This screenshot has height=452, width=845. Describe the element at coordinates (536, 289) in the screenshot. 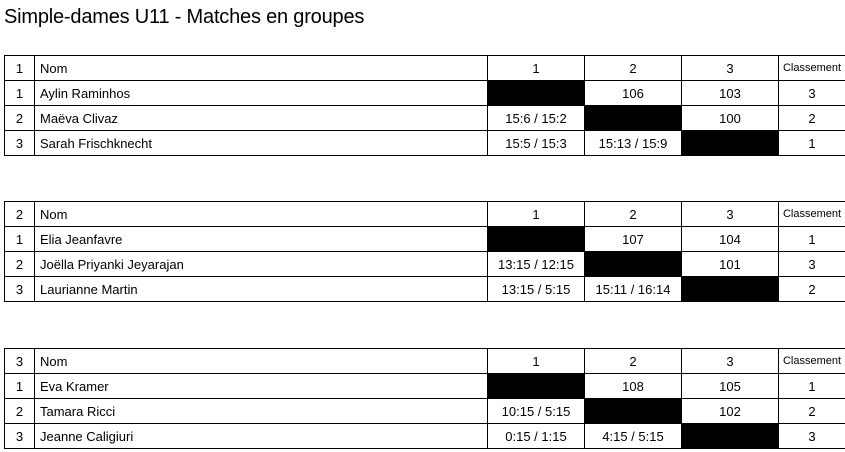

I see `match-result: 13:15 / 5:15` at that location.